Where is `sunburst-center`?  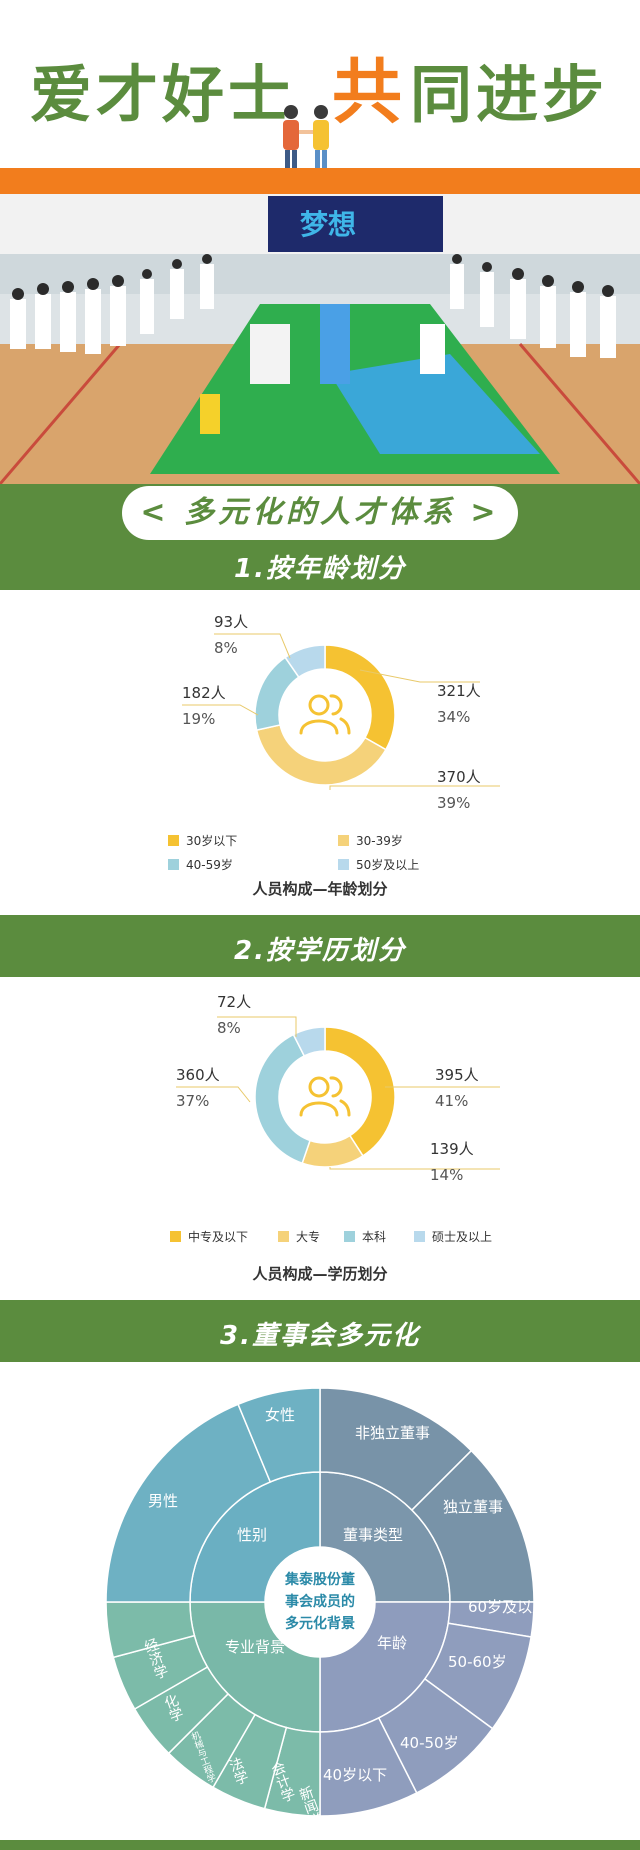
sunburst-center is located at coordinates (320, 1602).